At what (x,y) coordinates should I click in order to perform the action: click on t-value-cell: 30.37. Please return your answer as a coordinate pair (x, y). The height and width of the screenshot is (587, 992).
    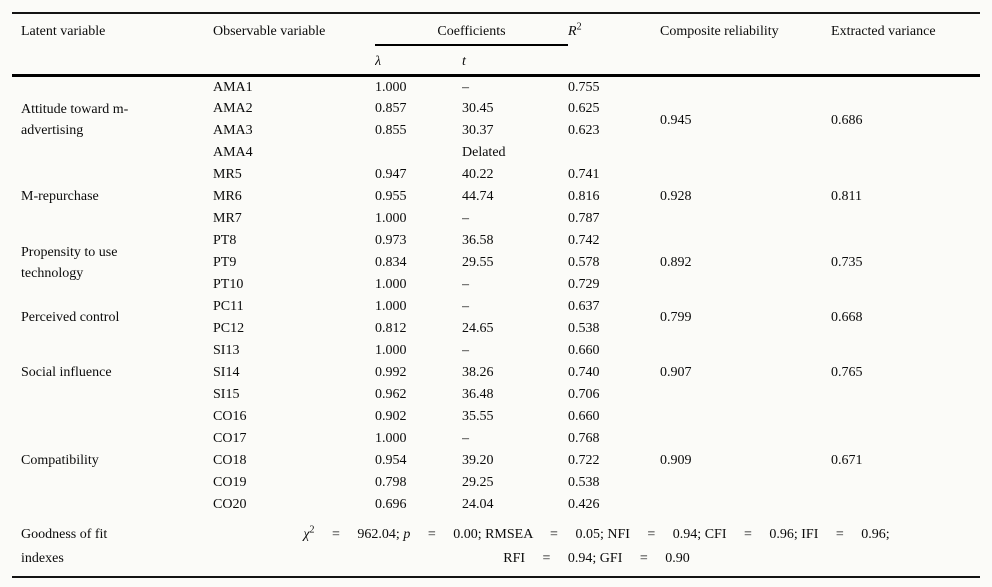
    Looking at the image, I should click on (478, 130).